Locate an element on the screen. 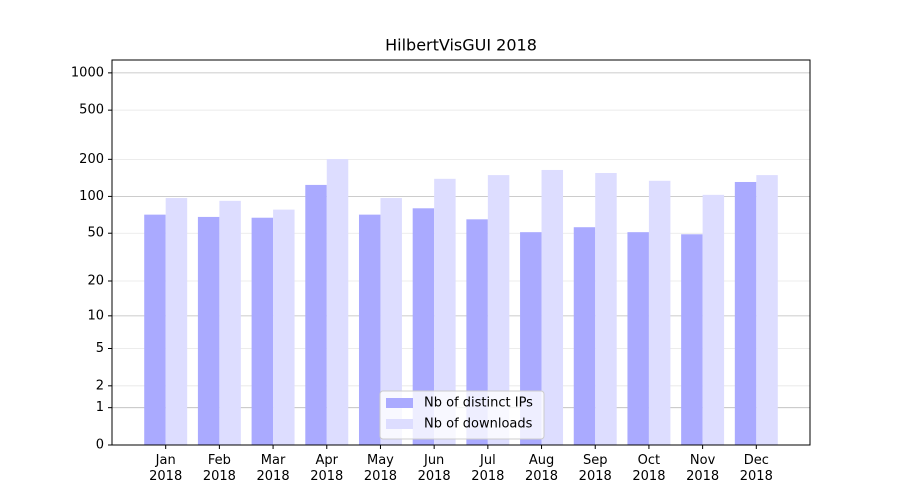  y-tick-label: 20 is located at coordinates (95, 281).